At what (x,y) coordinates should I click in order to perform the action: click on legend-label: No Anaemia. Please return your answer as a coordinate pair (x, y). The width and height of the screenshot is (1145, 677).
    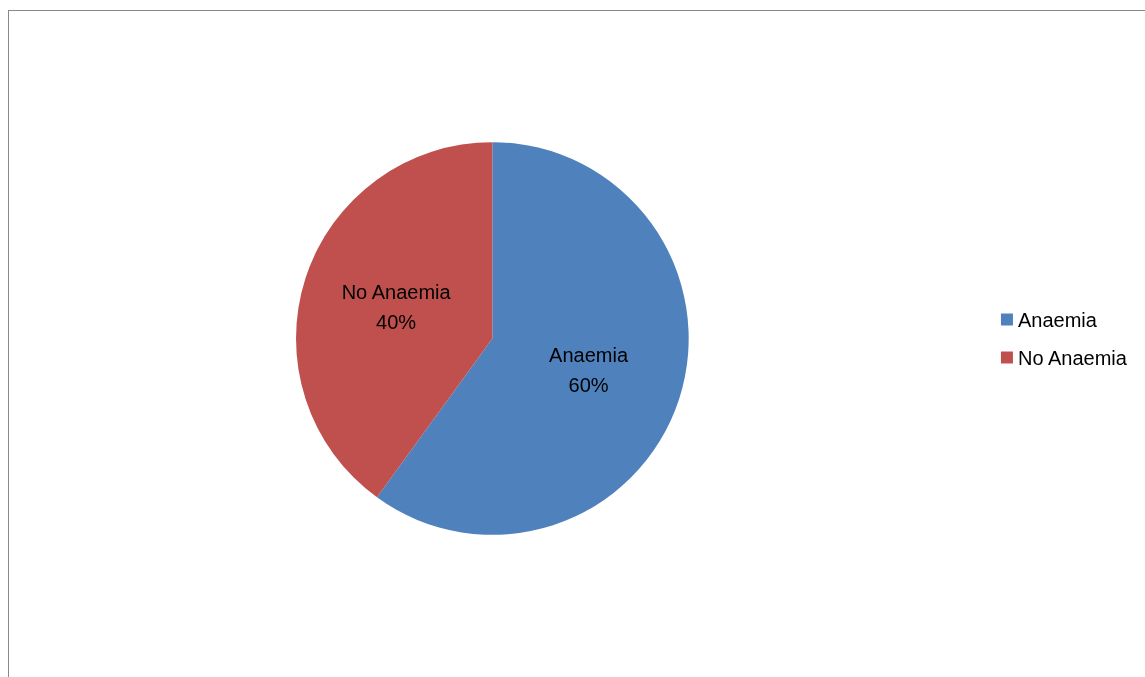
    Looking at the image, I should click on (1072, 357).